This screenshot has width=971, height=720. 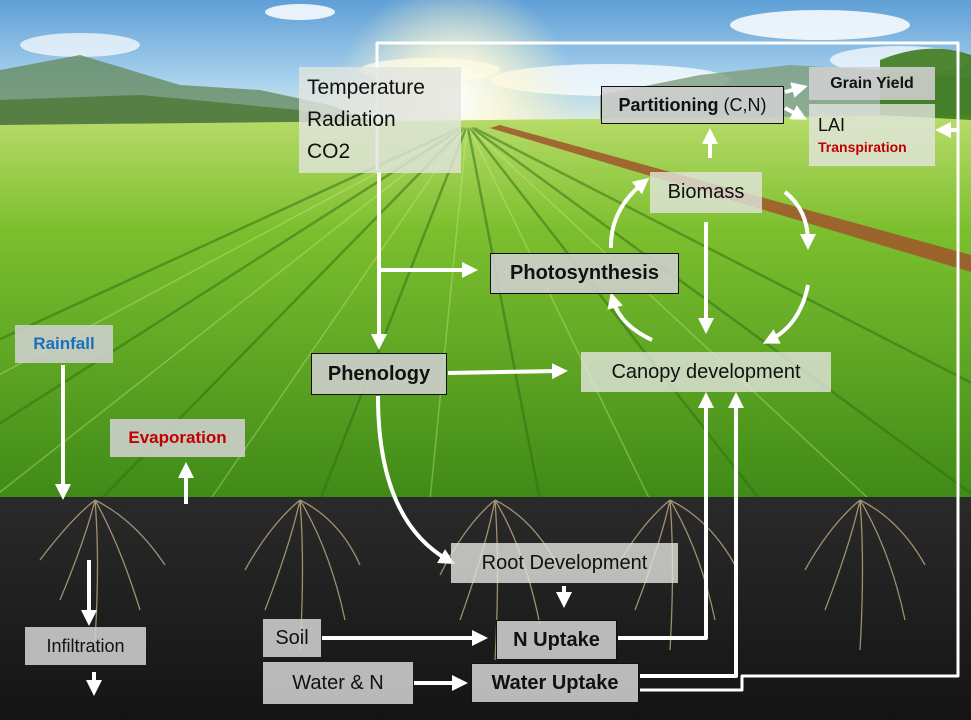 I want to click on infiltration-box: Infiltration, so click(x=85, y=646).